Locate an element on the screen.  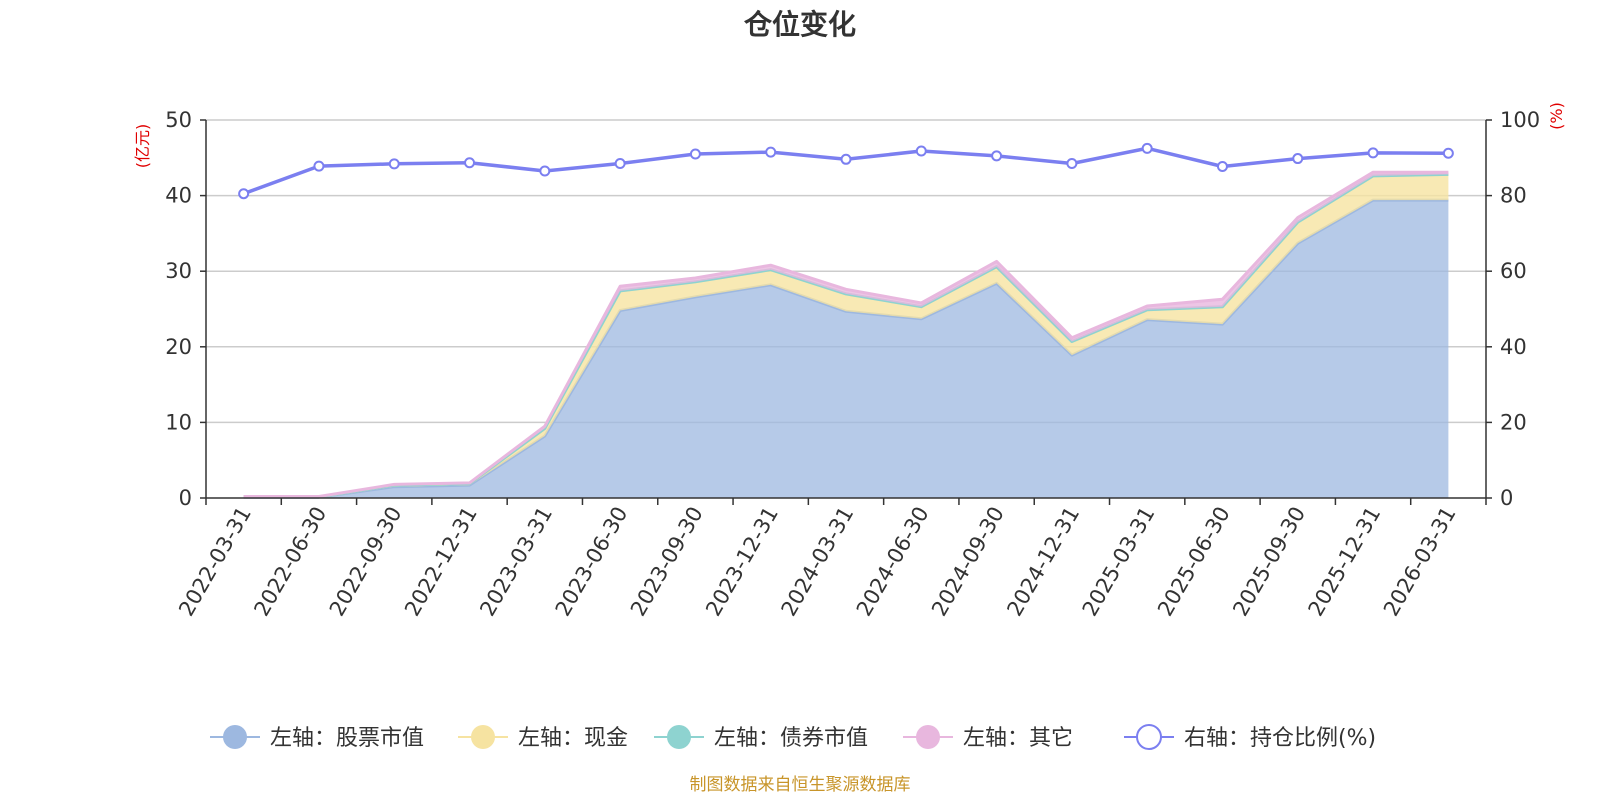
legend-item: 左轴：股票市值 is located at coordinates (317, 738).